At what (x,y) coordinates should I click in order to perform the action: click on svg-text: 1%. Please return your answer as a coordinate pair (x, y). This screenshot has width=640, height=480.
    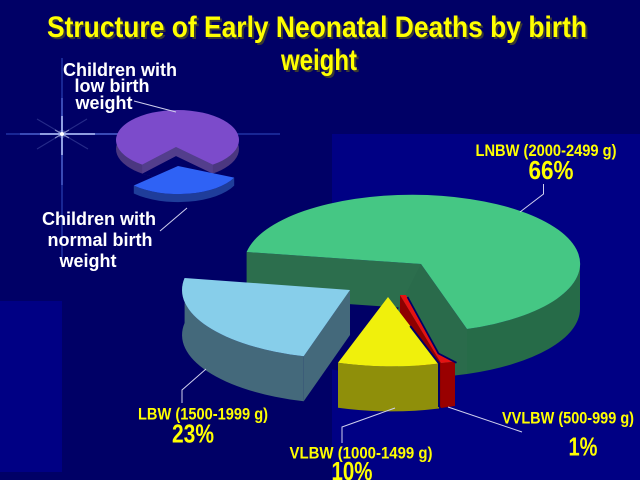
    Looking at the image, I should click on (583, 447).